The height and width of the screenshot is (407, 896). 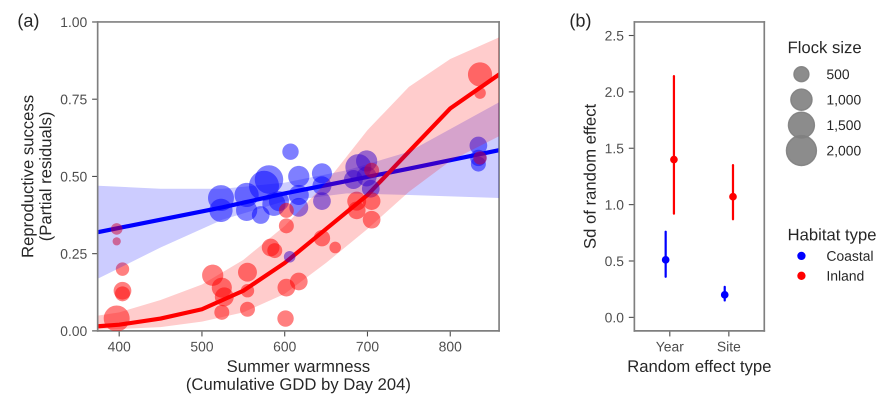 I want to click on y-tick-label: 0.5, so click(x=614, y=261).